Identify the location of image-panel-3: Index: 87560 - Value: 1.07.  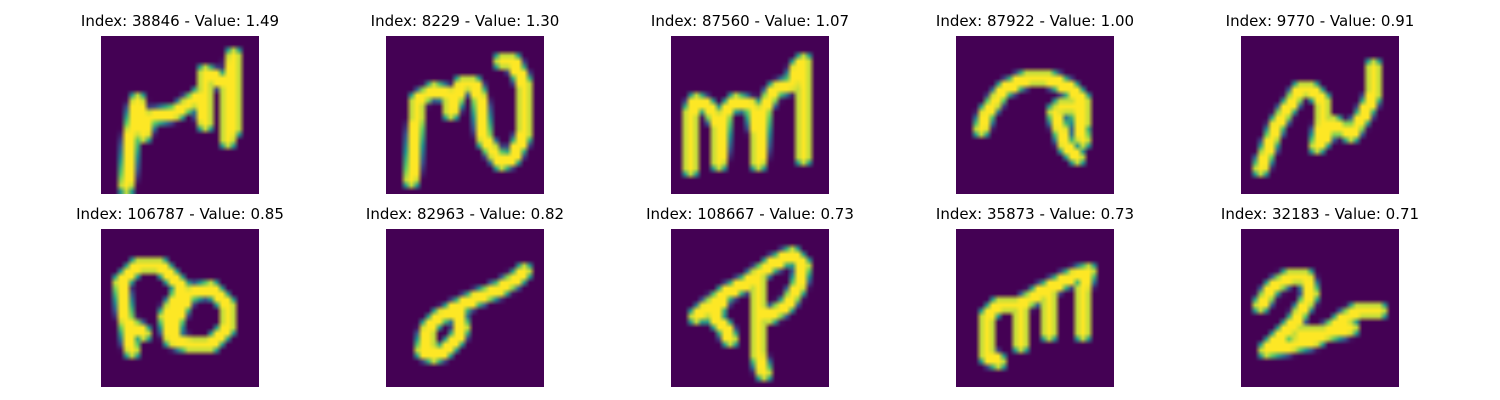
(750, 107).